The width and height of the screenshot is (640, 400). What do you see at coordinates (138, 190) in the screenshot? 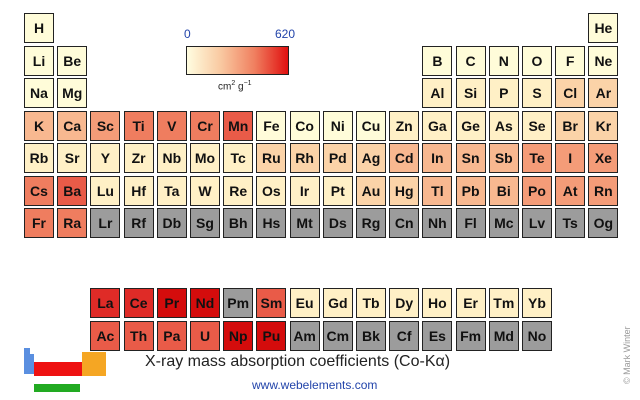
I see `element-cell-hf: Hf` at bounding box center [138, 190].